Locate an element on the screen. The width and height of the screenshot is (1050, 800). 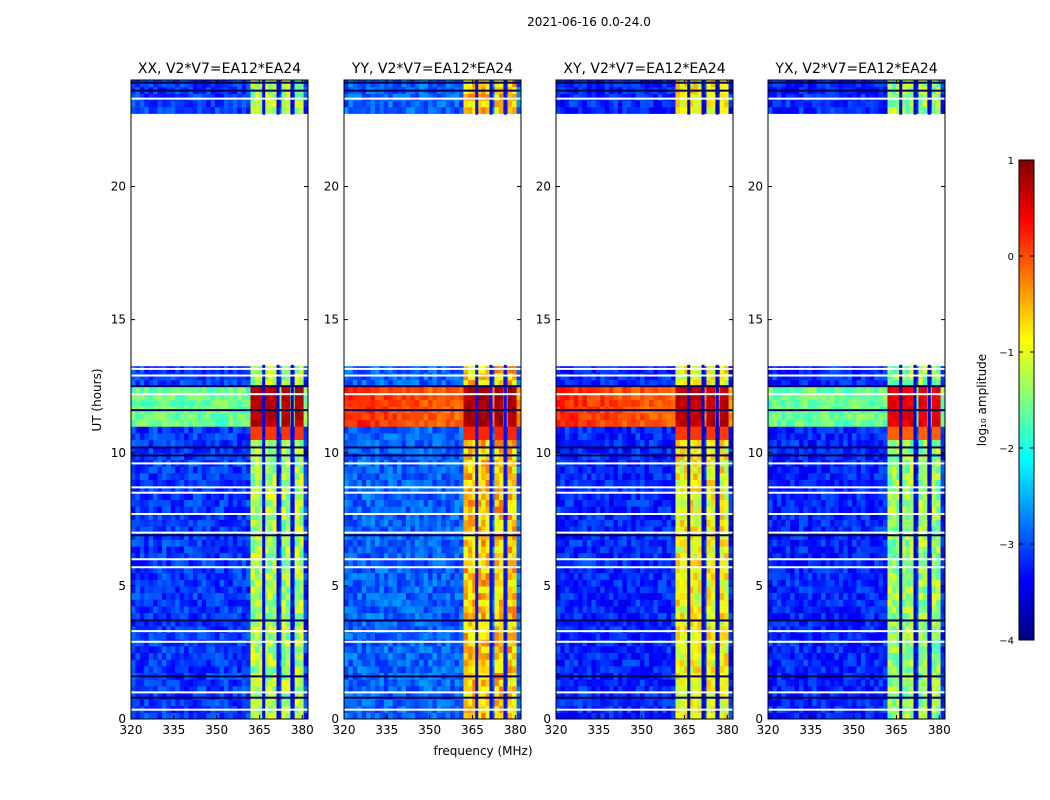
flagged-row is located at coordinates (219, 492).